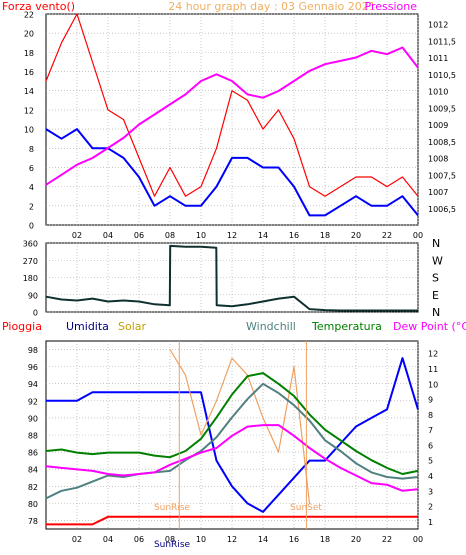  What do you see at coordinates (430, 522) in the screenshot?
I see `y2-tick-label: 1` at bounding box center [430, 522].